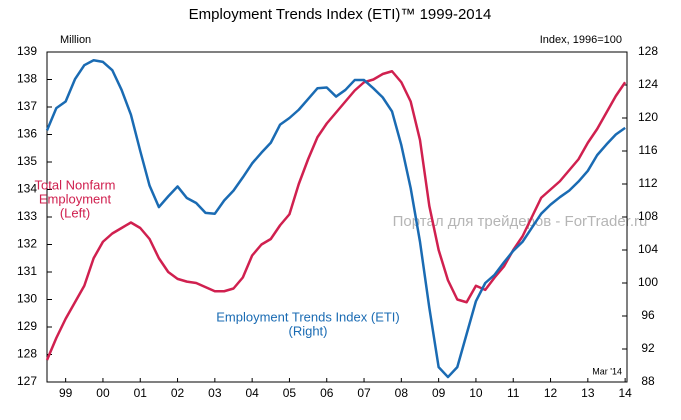 Image resolution: width=681 pixels, height=420 pixels. What do you see at coordinates (75, 212) in the screenshot?
I see `series-label: (Left)` at bounding box center [75, 212].